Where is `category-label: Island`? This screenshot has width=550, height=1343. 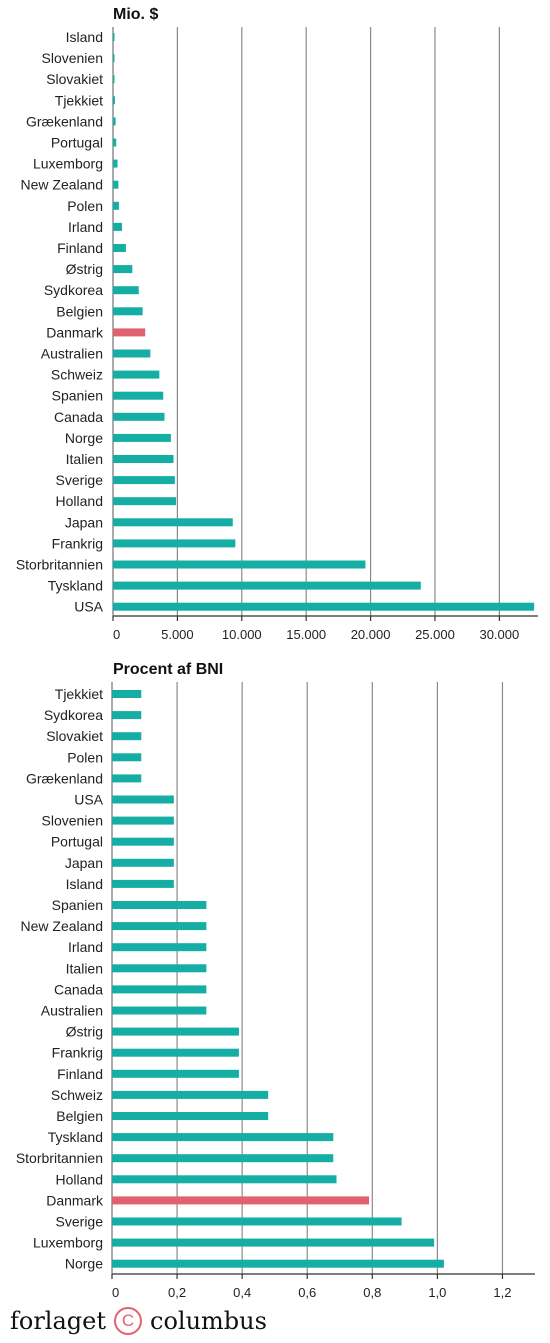 category-label: Island is located at coordinates (84, 37).